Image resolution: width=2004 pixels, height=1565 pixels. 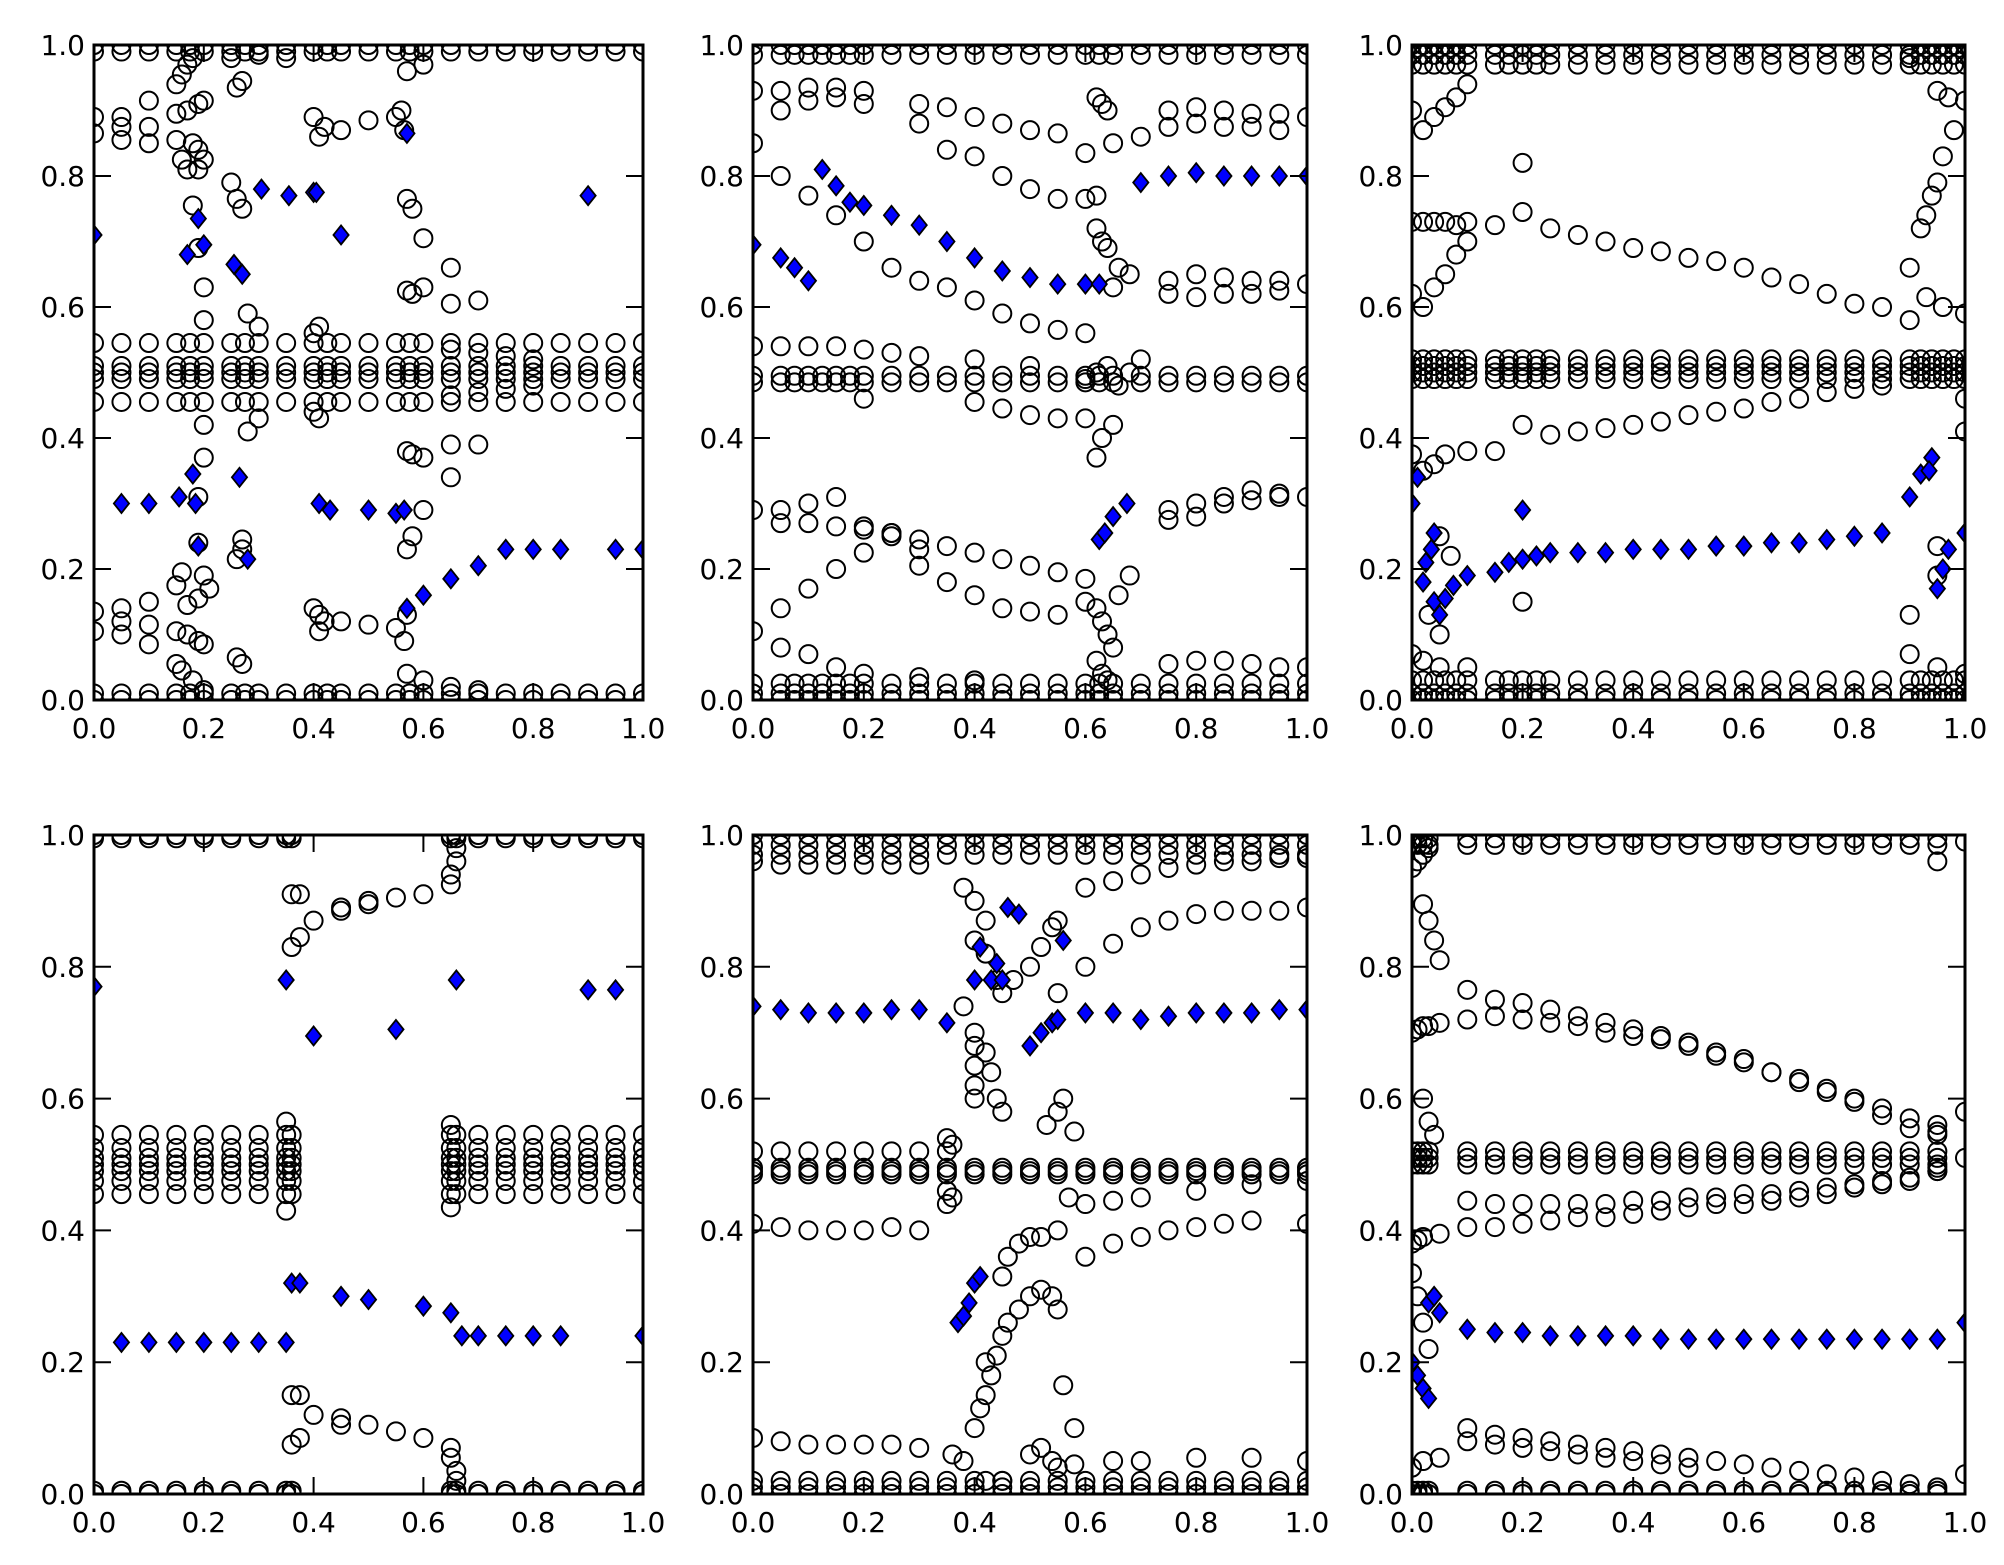 I want to click on diamonds-series, so click(x=1030, y=1115).